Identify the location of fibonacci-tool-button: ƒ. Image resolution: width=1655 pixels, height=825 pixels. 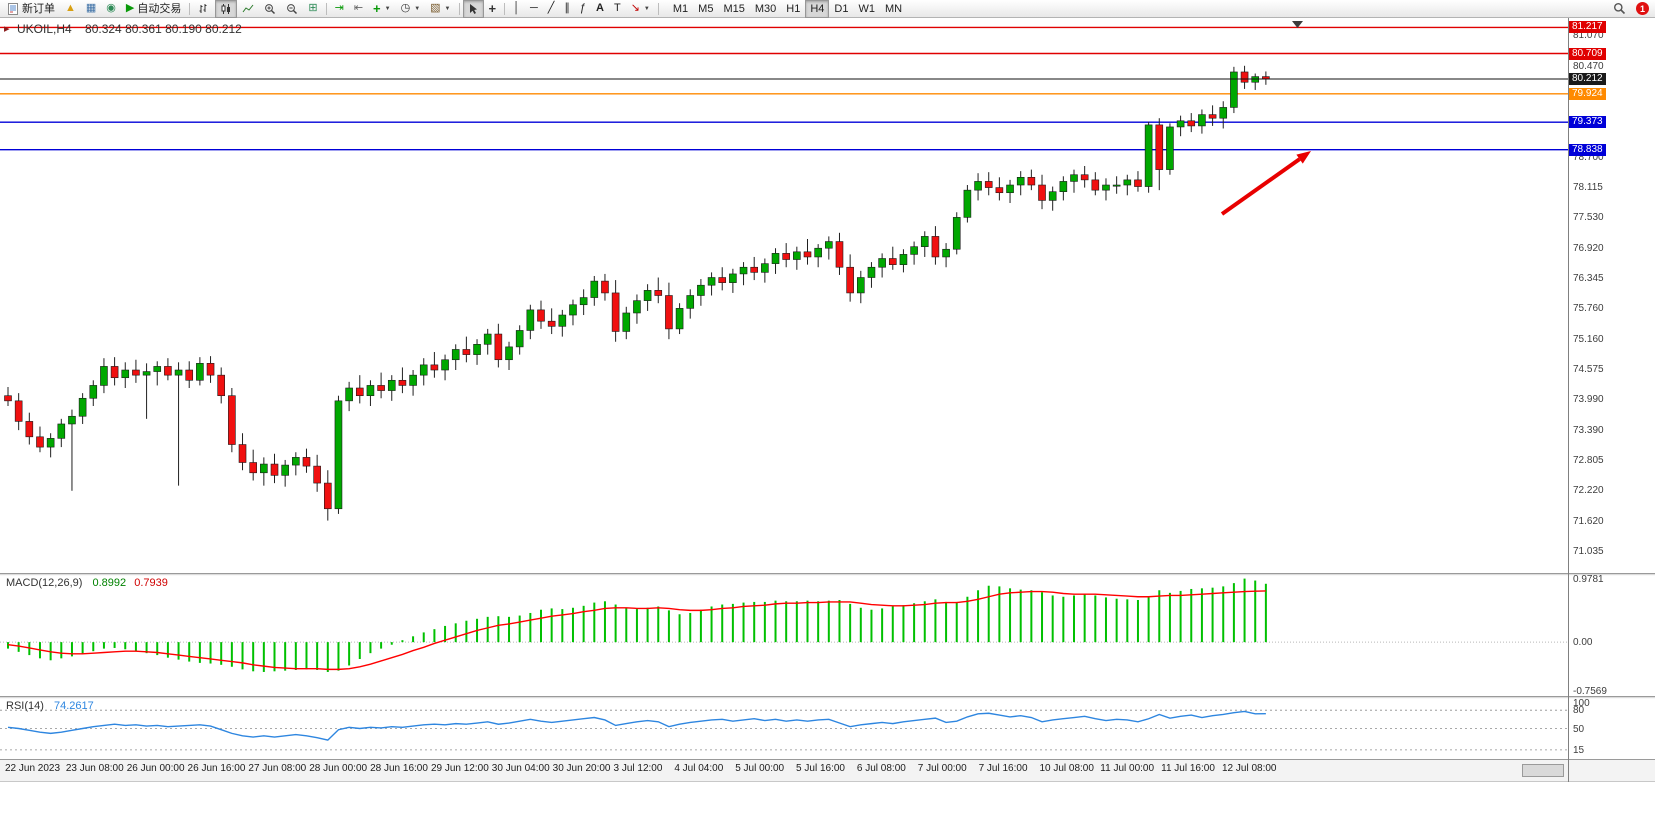
(583, 9).